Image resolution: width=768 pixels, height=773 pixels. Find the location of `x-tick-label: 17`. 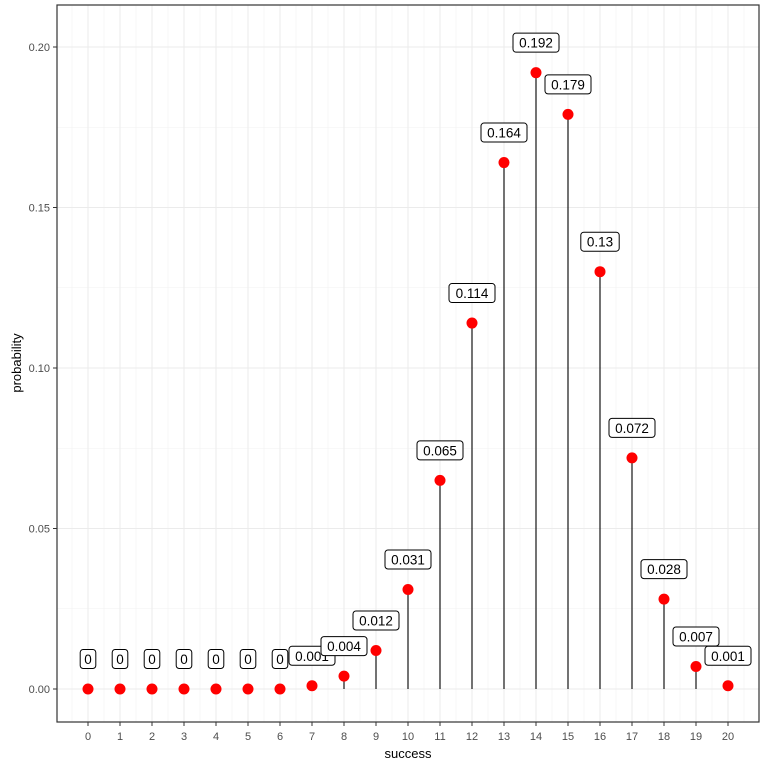

x-tick-label: 17 is located at coordinates (632, 737).